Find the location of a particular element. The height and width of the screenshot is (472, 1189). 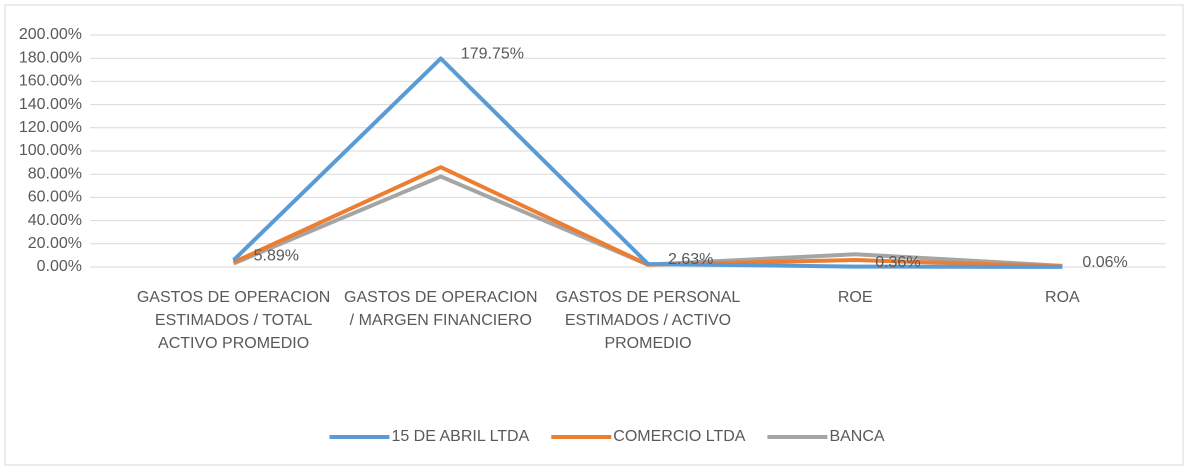

data-label: 179.75% is located at coordinates (492, 54).